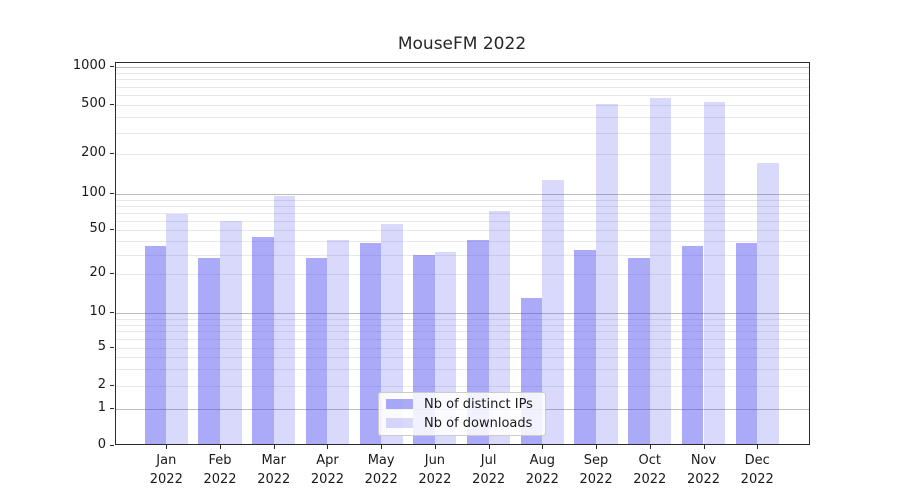 This screenshot has height=500, width=900. What do you see at coordinates (758, 446) in the screenshot?
I see `x-tick-mark-dec` at bounding box center [758, 446].